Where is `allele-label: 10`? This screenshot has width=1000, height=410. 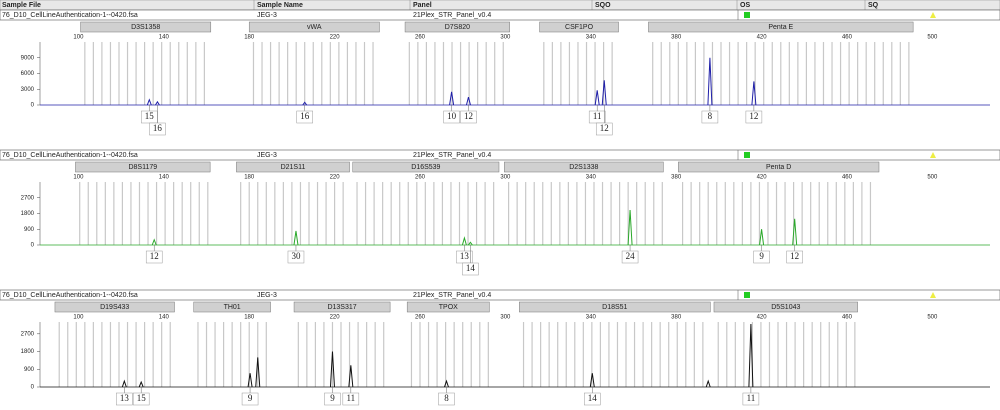
allele-label: 10 is located at coordinates (452, 116).